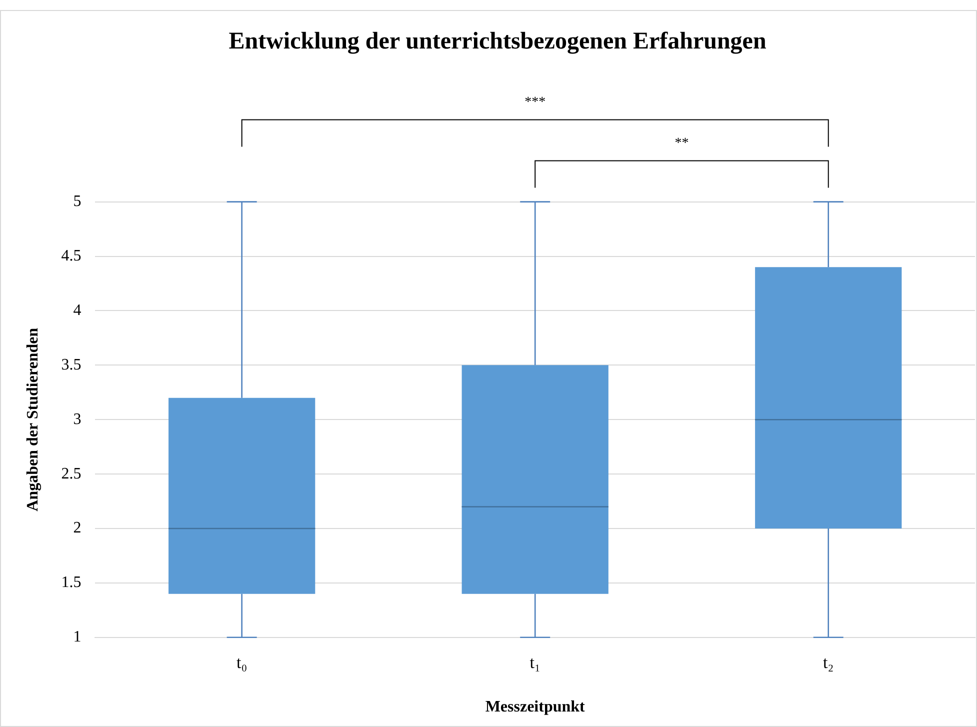  Describe the element at coordinates (77, 528) in the screenshot. I see `y-tick-label: 2` at that location.